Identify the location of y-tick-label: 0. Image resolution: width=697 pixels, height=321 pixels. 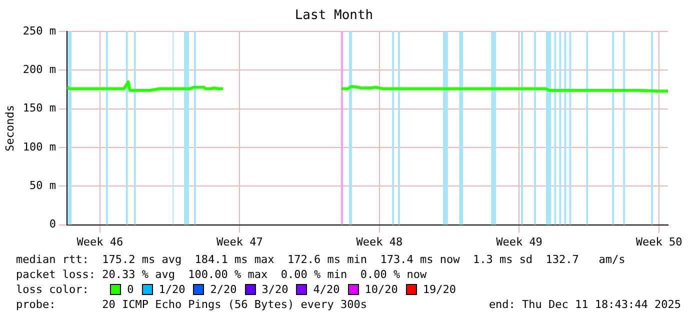
(52, 224).